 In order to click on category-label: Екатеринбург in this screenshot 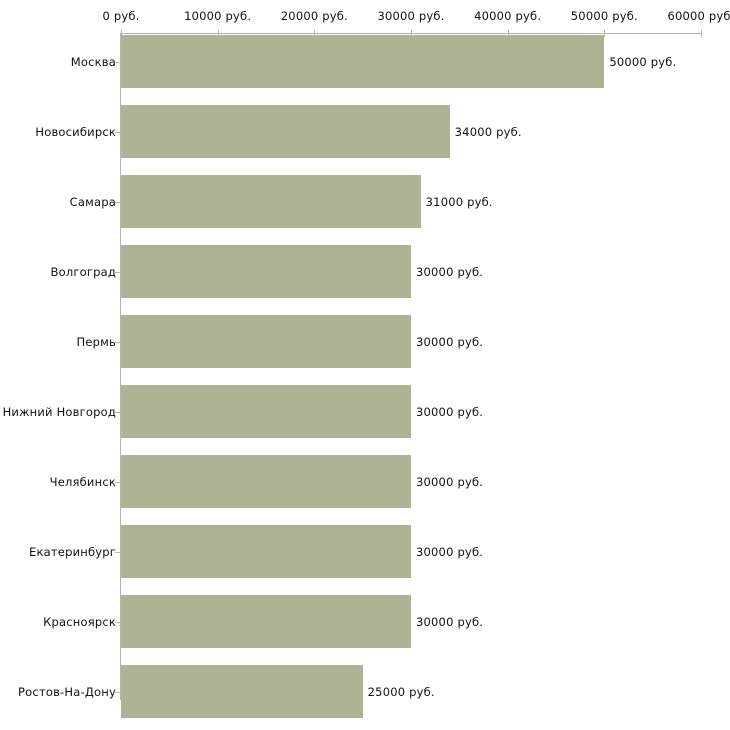, I will do `click(72, 551)`.